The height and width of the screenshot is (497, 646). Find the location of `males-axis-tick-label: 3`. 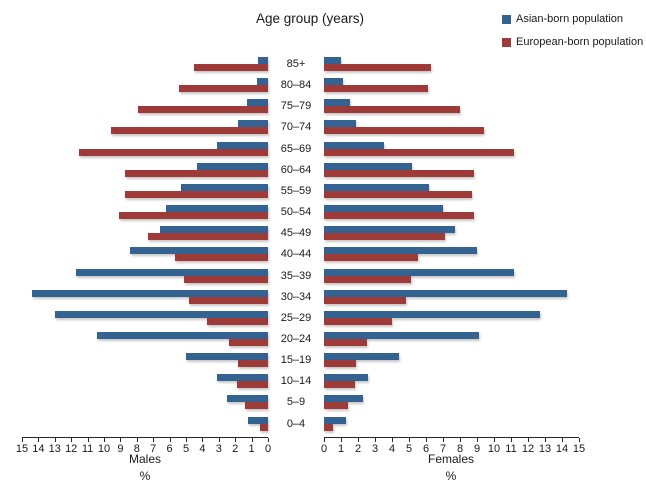

males-axis-tick-label: 3 is located at coordinates (218, 449).